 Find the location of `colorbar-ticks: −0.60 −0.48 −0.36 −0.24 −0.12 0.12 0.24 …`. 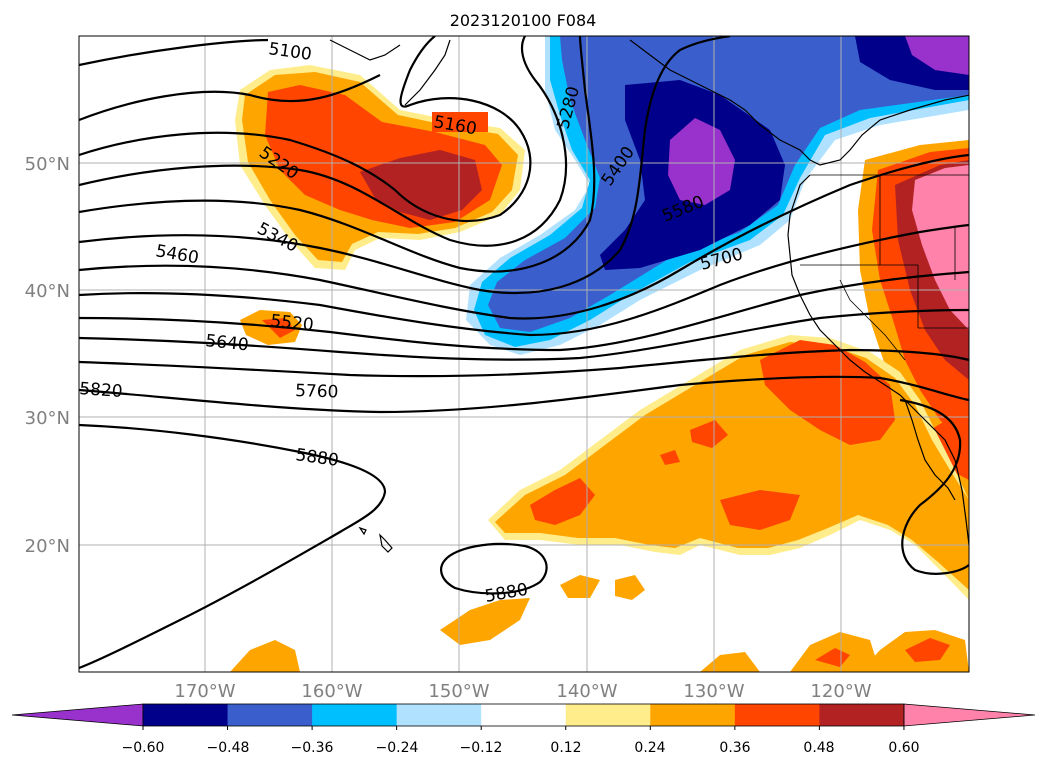

colorbar-ticks: −0.60 −0.48 −0.36 −0.24 −0.12 0.12 0.24 … is located at coordinates (521, 748).